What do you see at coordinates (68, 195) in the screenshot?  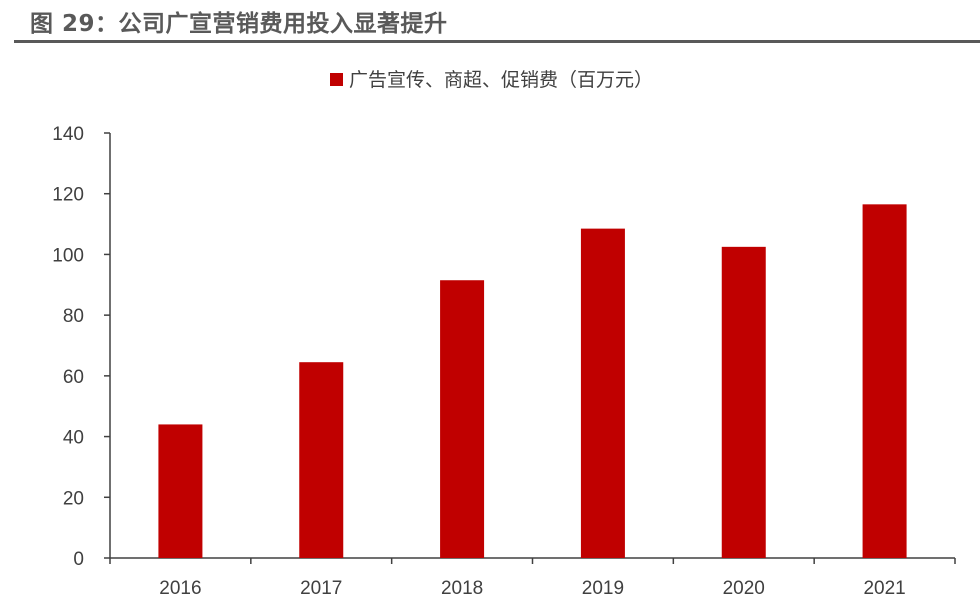 I see `y-tick-label: 120` at bounding box center [68, 195].